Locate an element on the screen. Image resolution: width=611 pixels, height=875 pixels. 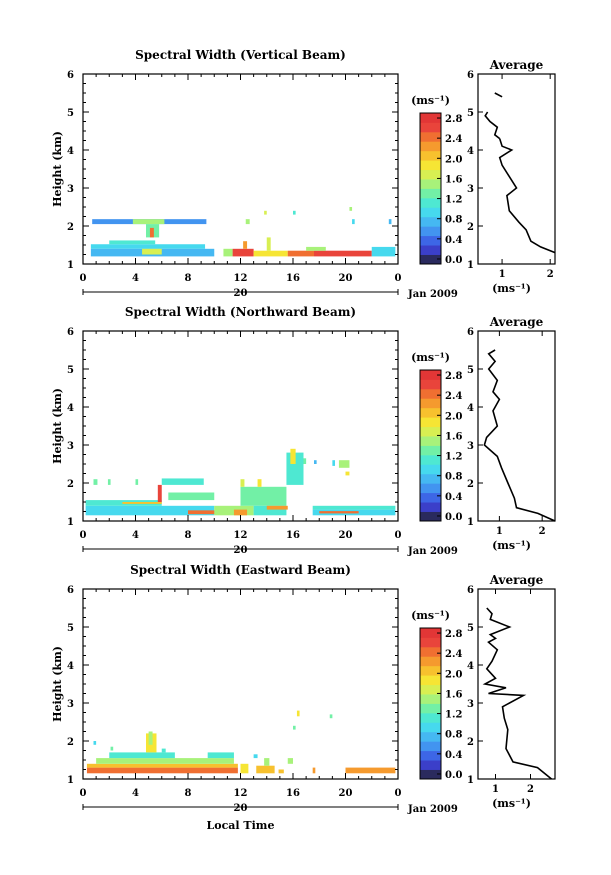
average-y-tick-label: 3 is located at coordinates (470, 189).